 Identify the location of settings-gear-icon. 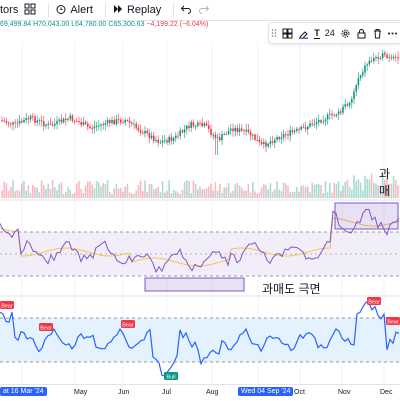
(345, 33).